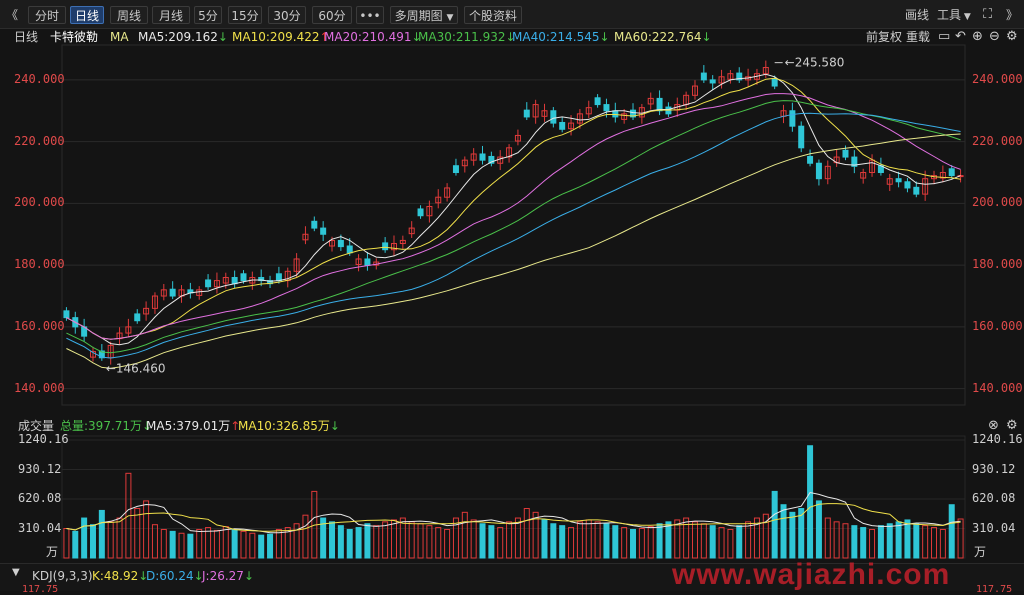  I want to click on adjust-mode-button: 前复权, so click(884, 37).